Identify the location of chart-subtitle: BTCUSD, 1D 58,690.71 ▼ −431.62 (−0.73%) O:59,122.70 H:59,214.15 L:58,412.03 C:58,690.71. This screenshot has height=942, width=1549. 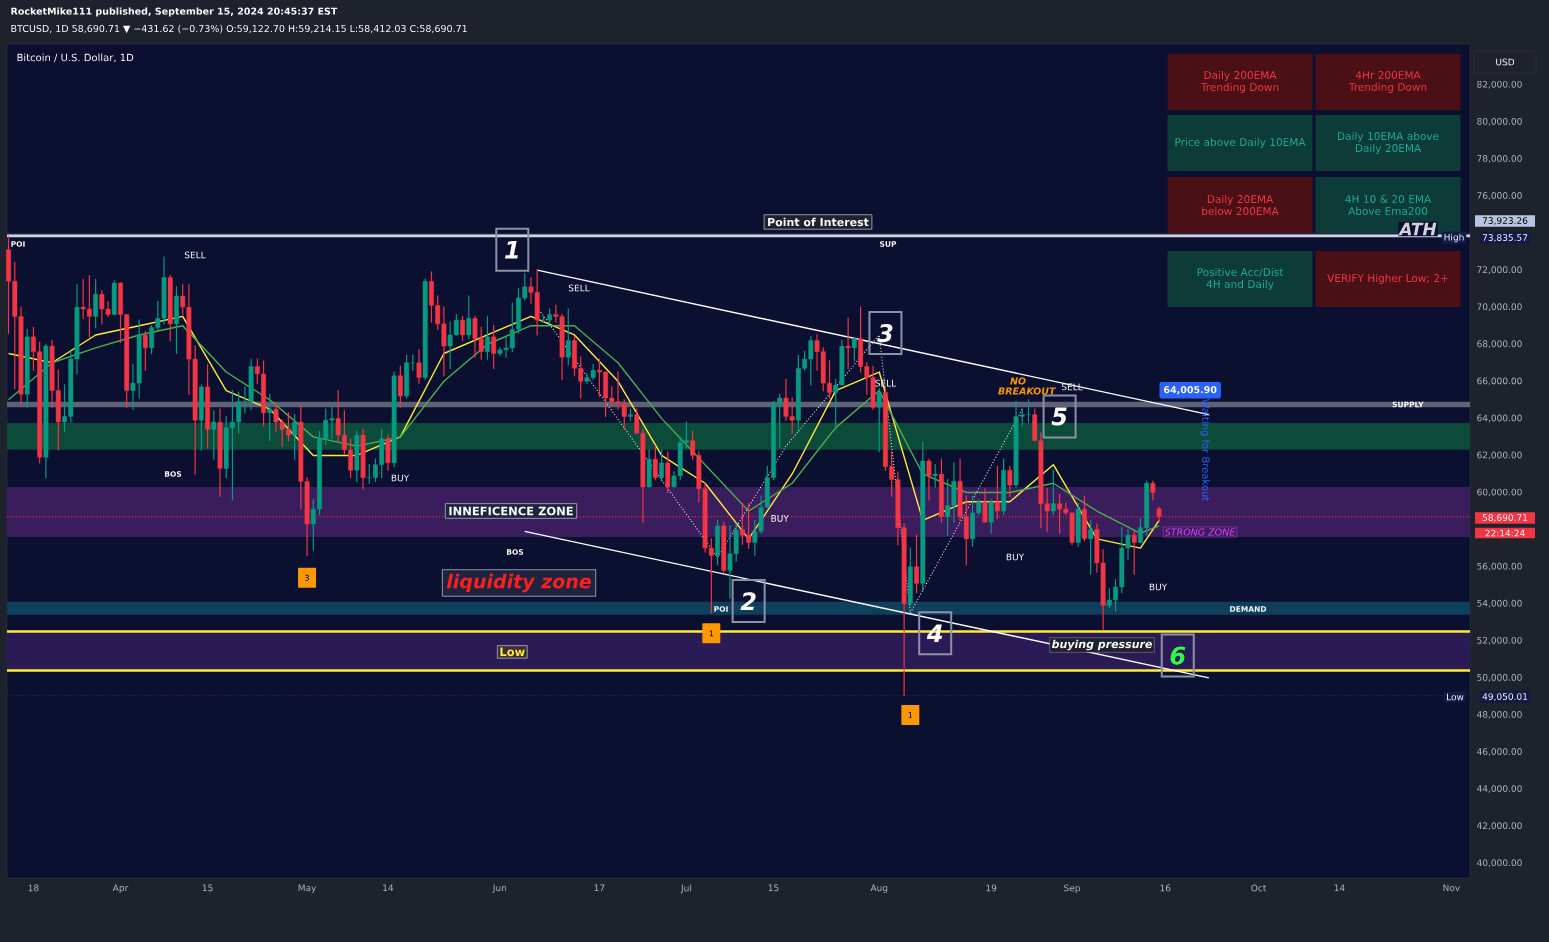
(239, 29).